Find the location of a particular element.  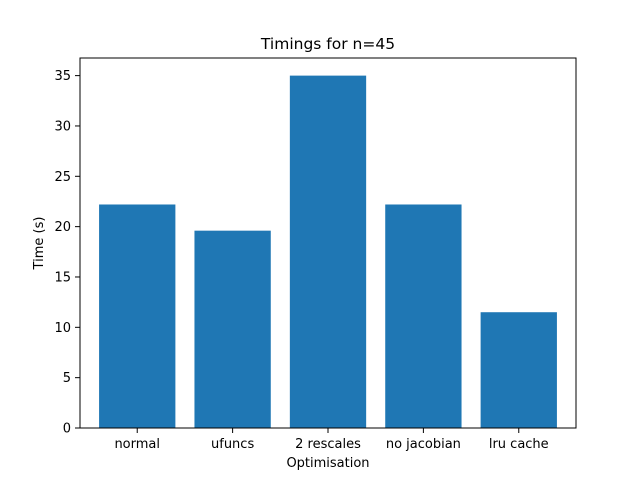

y-tick-label: 30 is located at coordinates (62, 126).